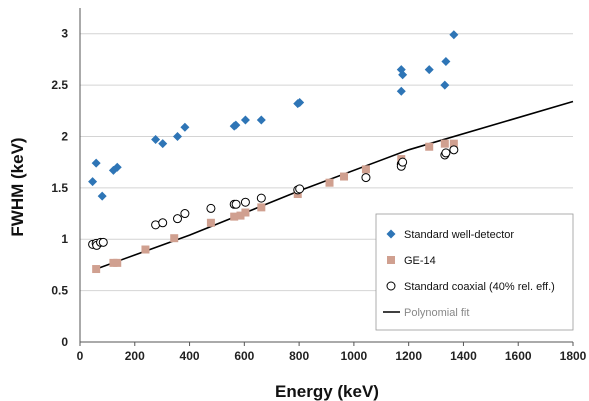  I want to click on x-tick-label: 600, so click(244, 356).